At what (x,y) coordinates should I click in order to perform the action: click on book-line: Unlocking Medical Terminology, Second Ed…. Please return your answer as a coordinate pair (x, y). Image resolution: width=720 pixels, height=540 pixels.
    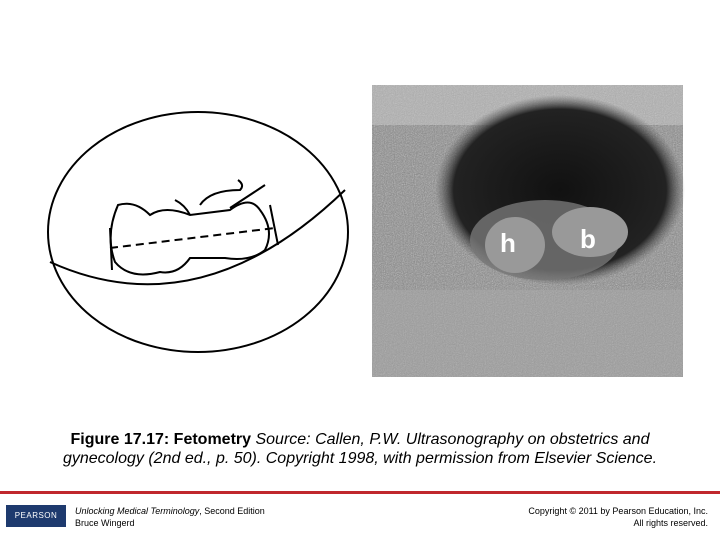
    Looking at the image, I should click on (170, 511).